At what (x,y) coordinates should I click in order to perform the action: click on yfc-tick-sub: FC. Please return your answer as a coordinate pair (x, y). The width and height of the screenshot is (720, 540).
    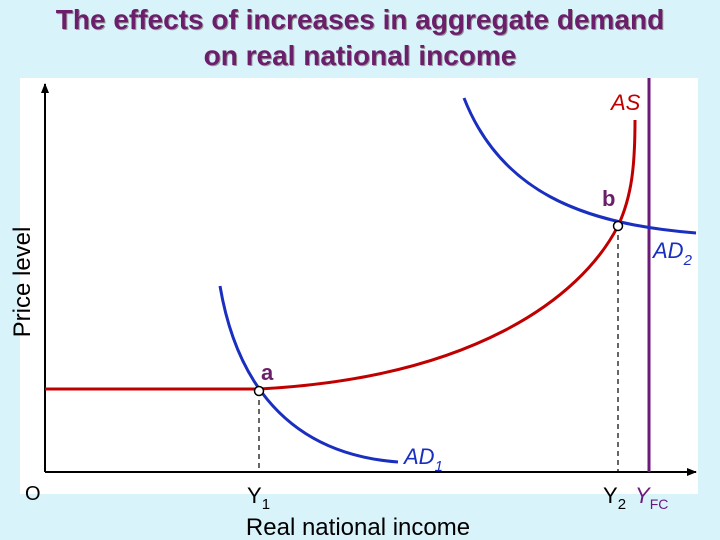
    Looking at the image, I should click on (659, 504).